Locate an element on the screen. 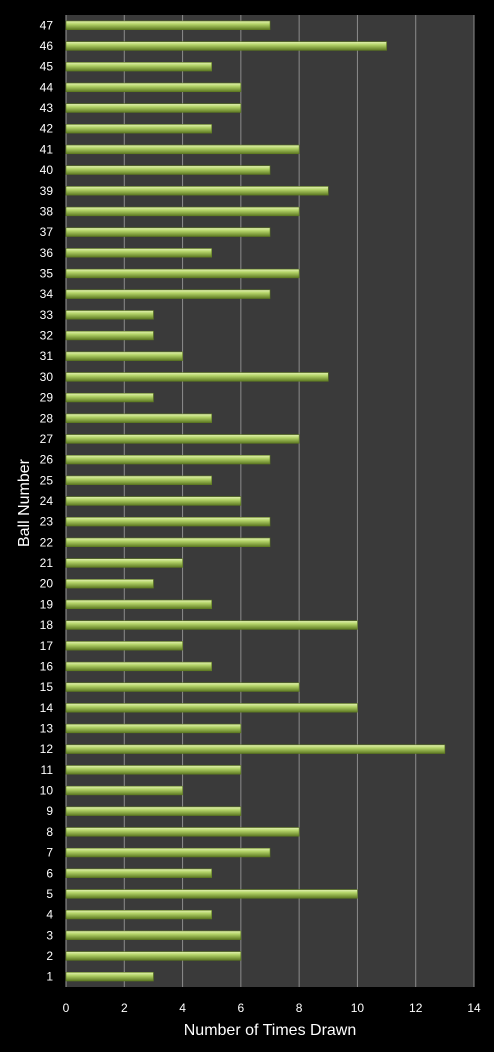  y-tick-label-31: 31 is located at coordinates (47, 356).